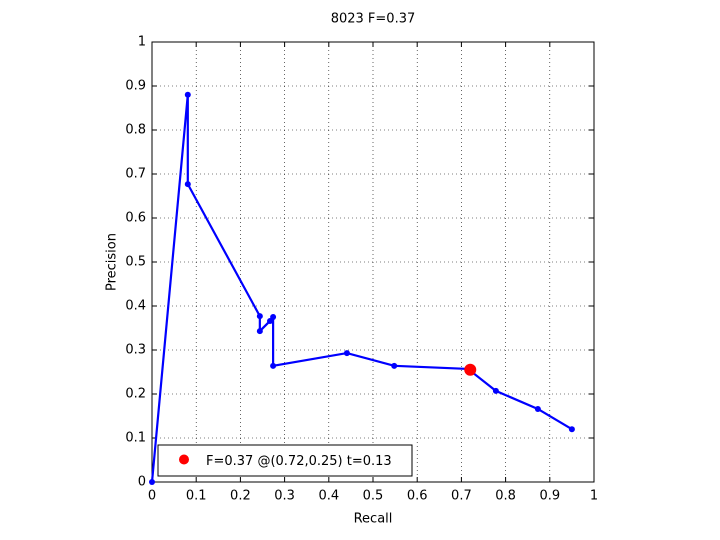  Describe the element at coordinates (135, 130) in the screenshot. I see `y-tick-label: 0.8` at that location.